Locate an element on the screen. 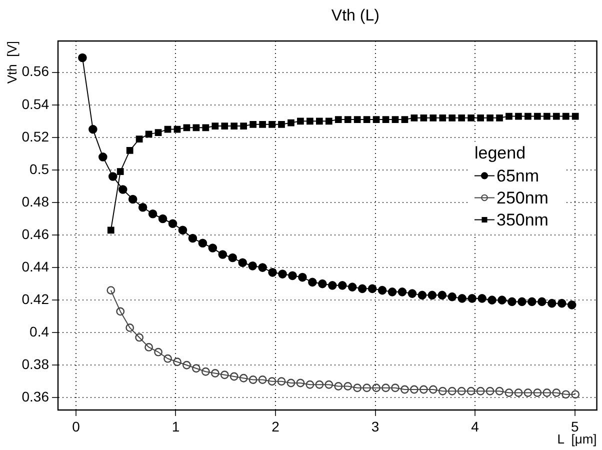  y-tick-label: 0.36 is located at coordinates (36, 396).